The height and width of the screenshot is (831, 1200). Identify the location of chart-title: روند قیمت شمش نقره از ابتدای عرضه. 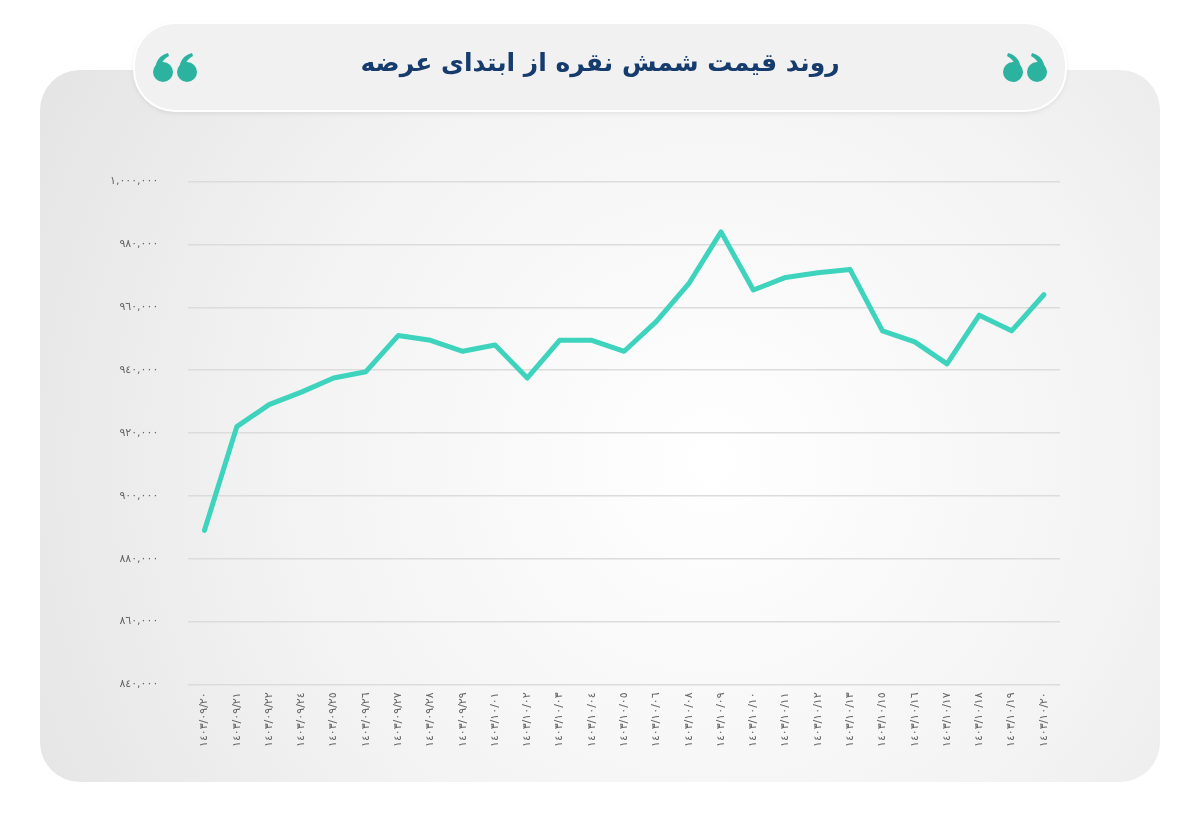
(600, 62).